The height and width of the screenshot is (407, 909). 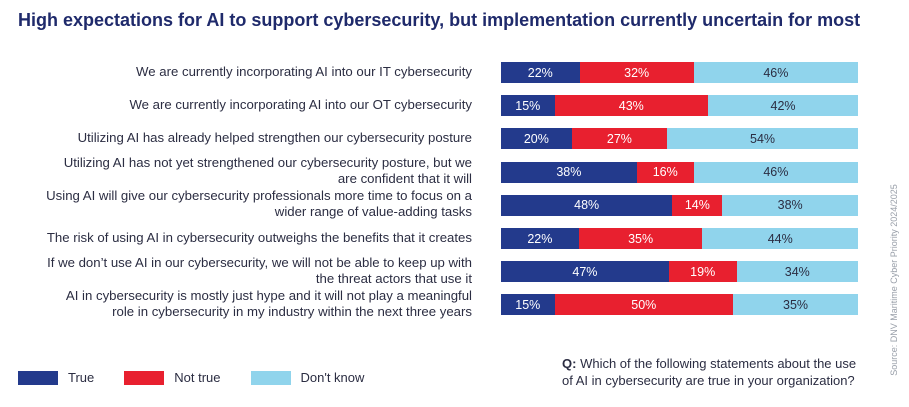 What do you see at coordinates (197, 377) in the screenshot?
I see `legend-label-not-true: Not true` at bounding box center [197, 377].